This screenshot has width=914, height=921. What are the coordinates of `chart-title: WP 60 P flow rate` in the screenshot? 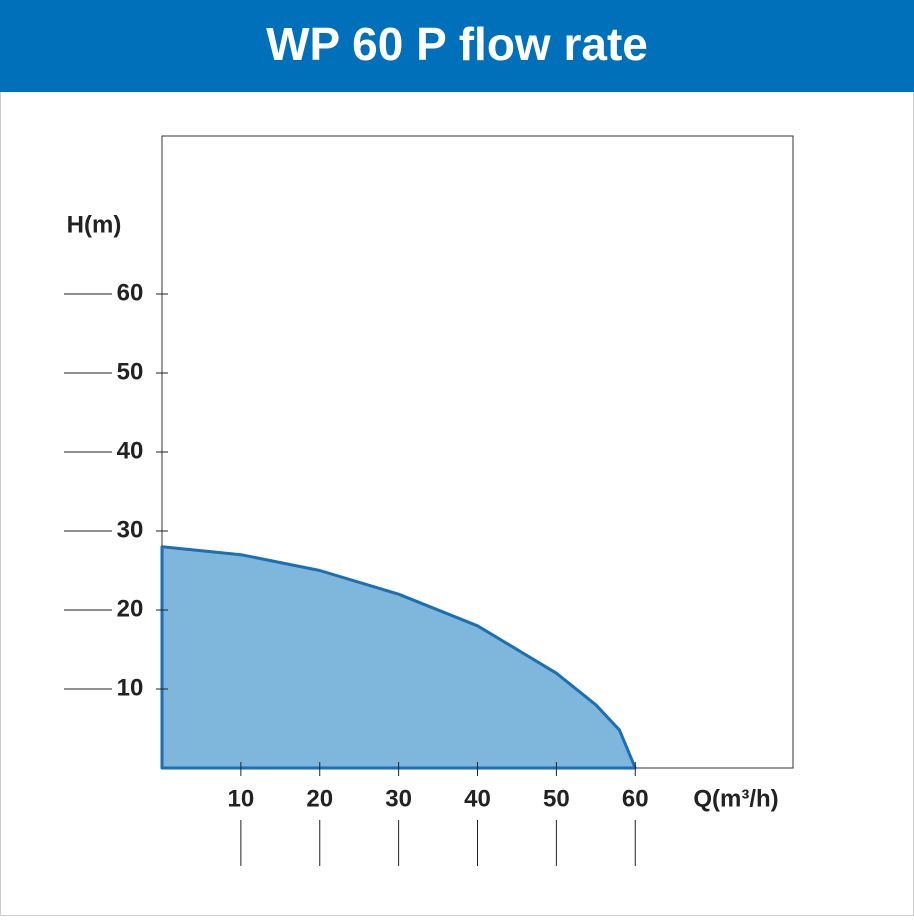 It's located at (457, 44).